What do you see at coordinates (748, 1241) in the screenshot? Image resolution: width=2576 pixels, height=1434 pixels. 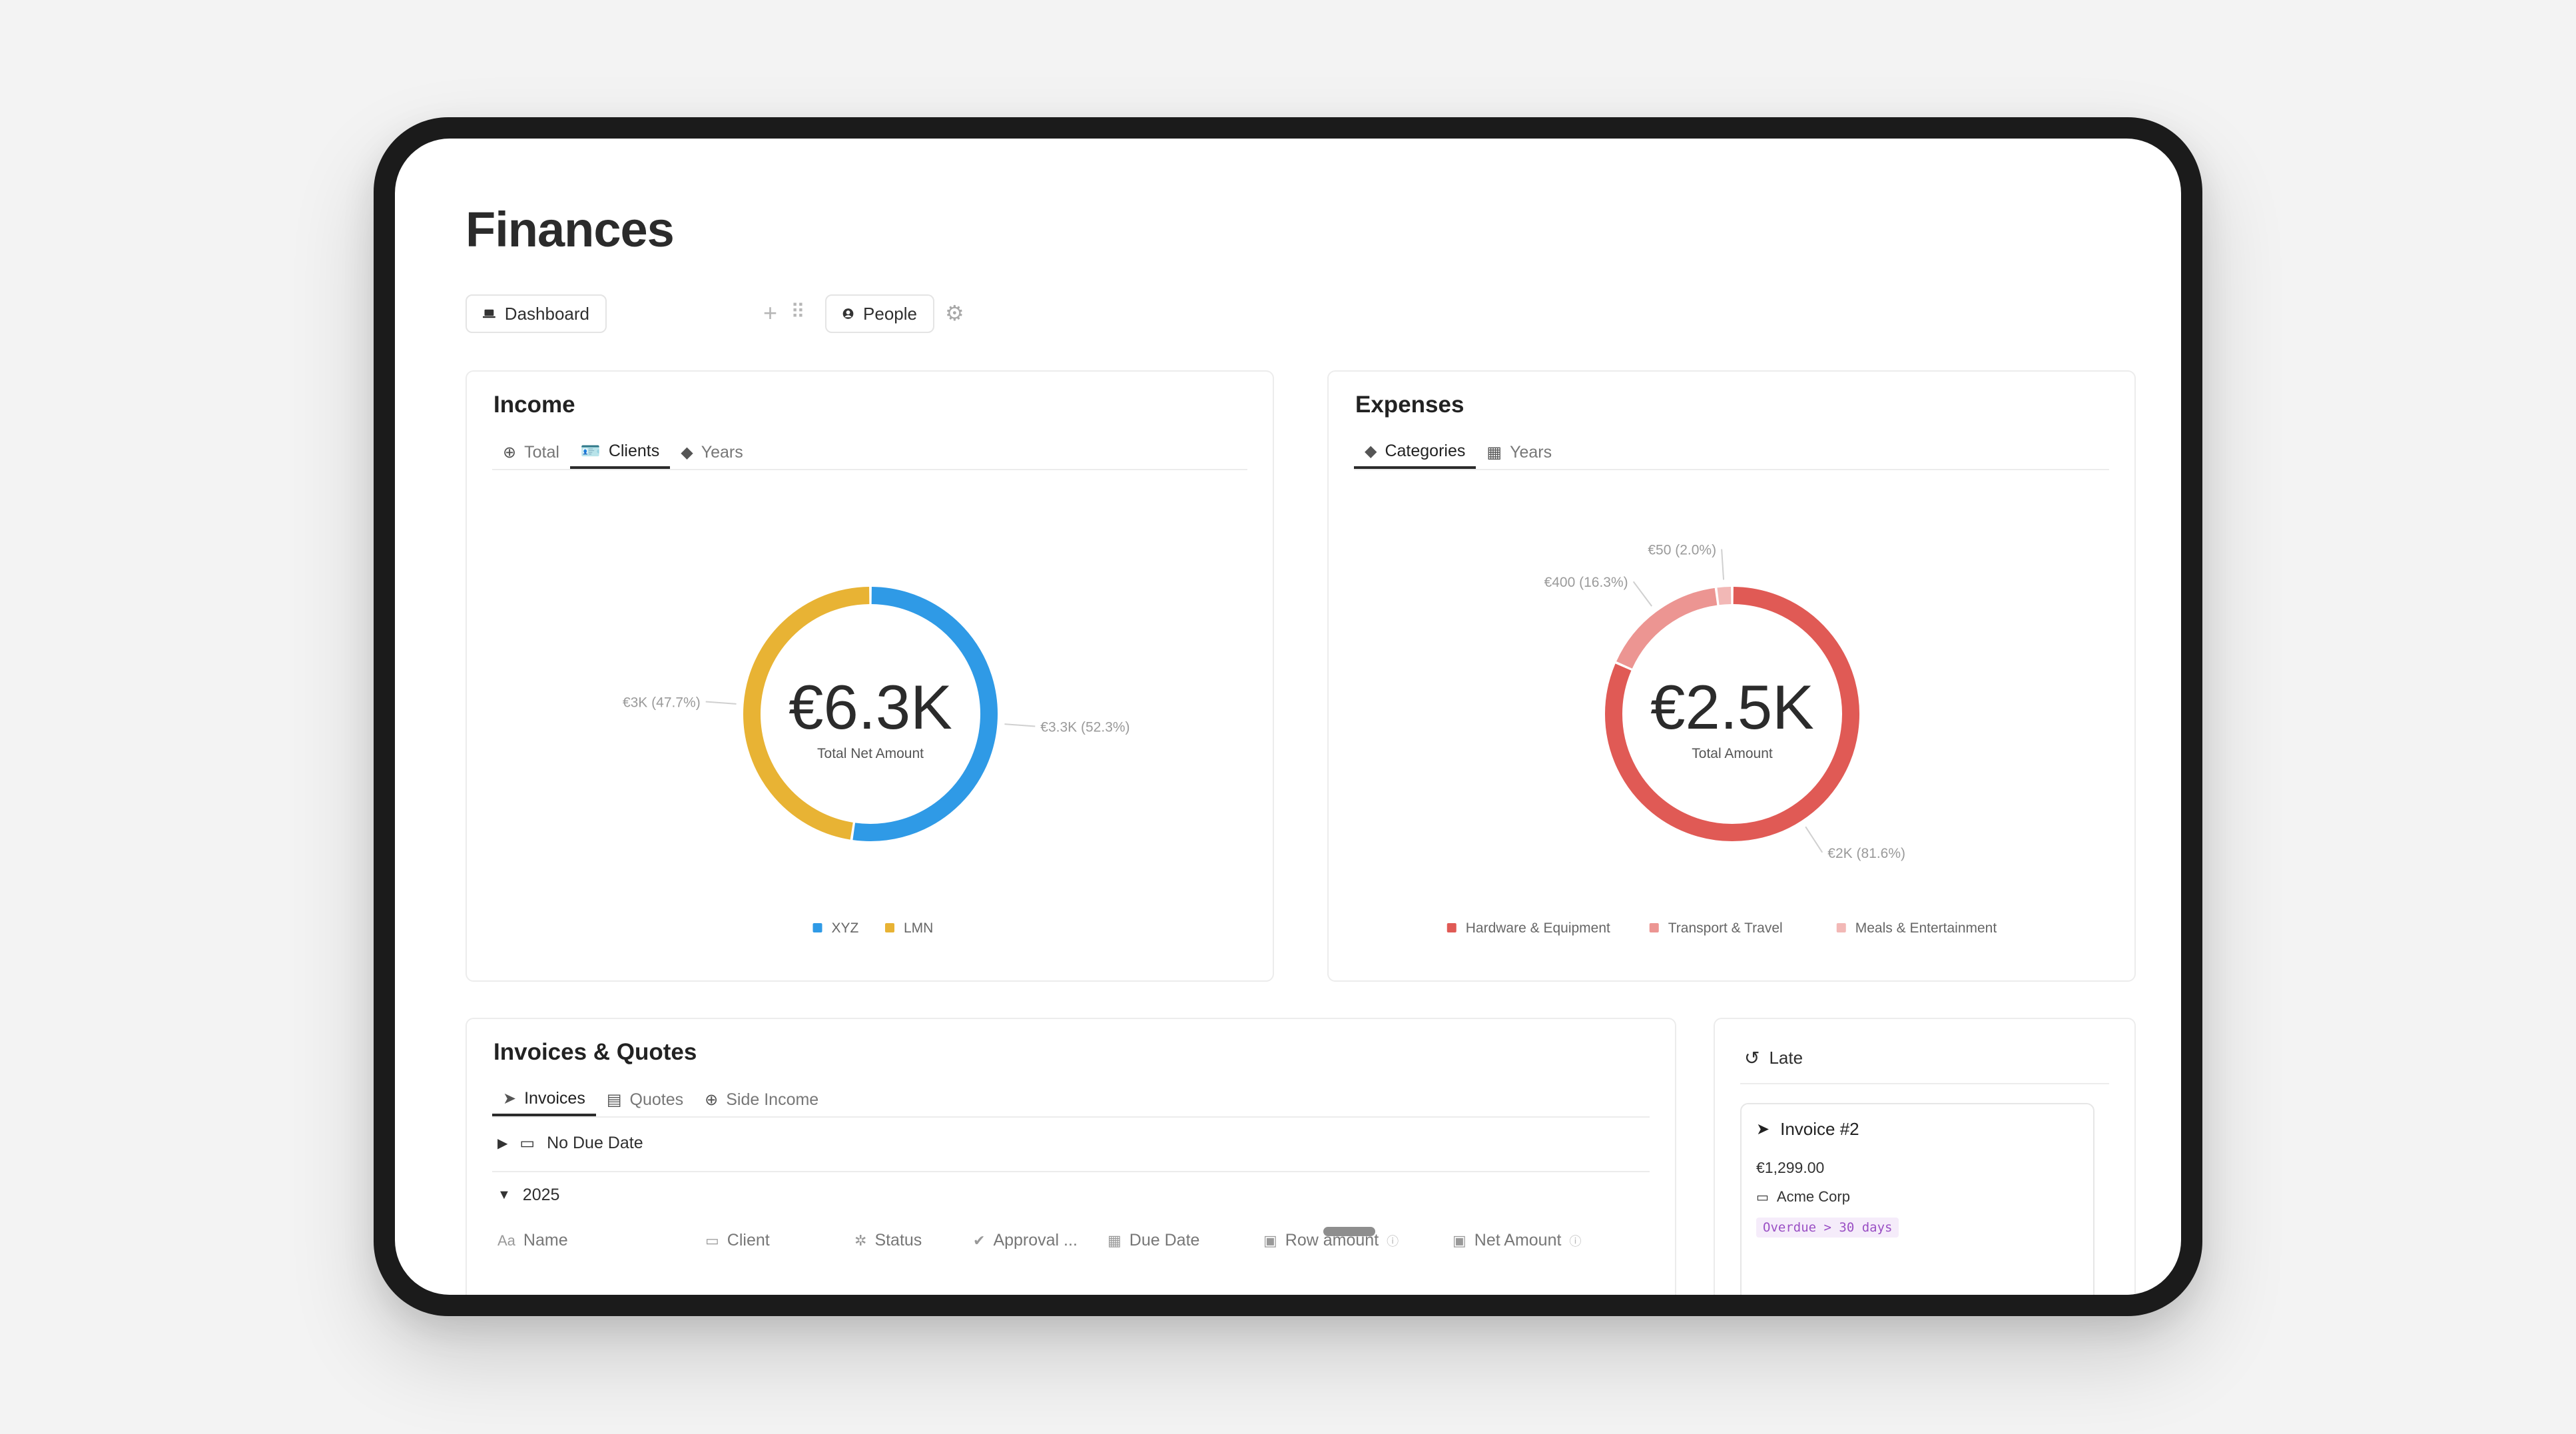 I see `column-label: Client` at bounding box center [748, 1241].